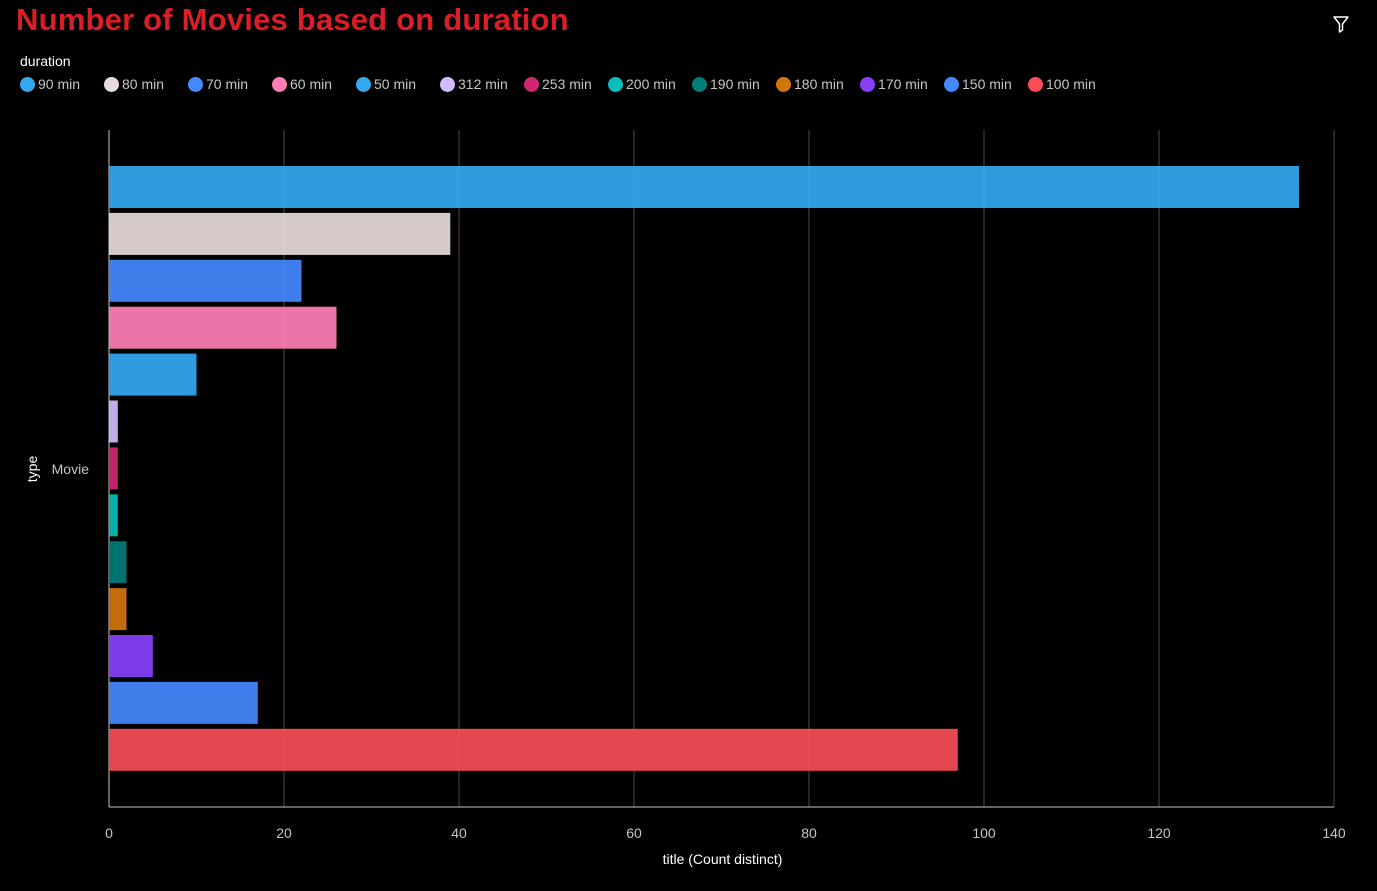 The width and height of the screenshot is (1377, 891). What do you see at coordinates (735, 84) in the screenshot?
I see `legend-label: 190 min` at bounding box center [735, 84].